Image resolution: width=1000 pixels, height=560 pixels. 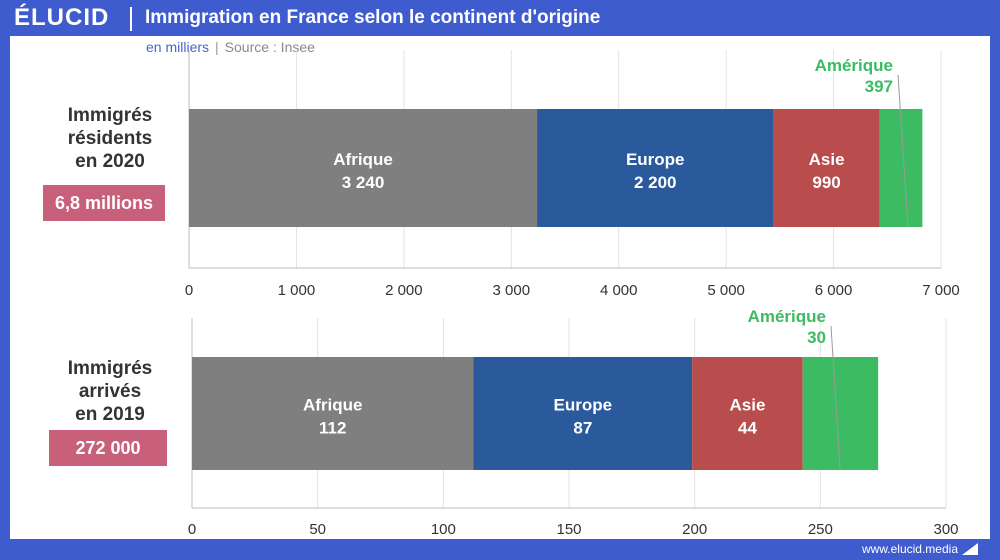 I want to click on bar-value-label: 990, so click(x=826, y=182).